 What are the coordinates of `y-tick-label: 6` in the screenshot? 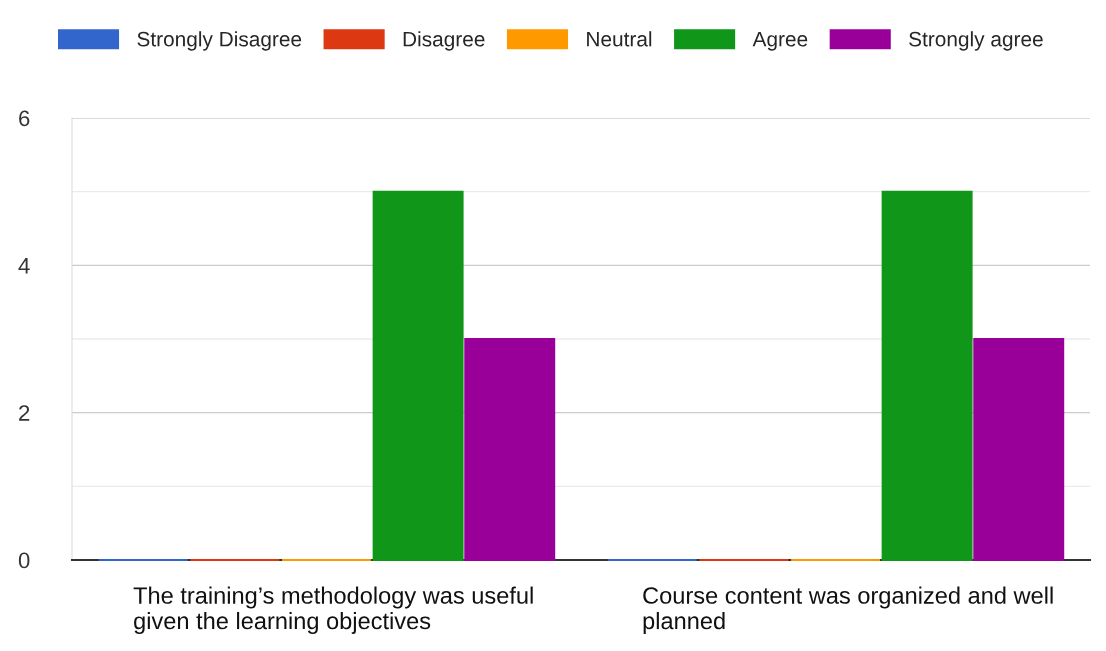 It's located at (24, 118).